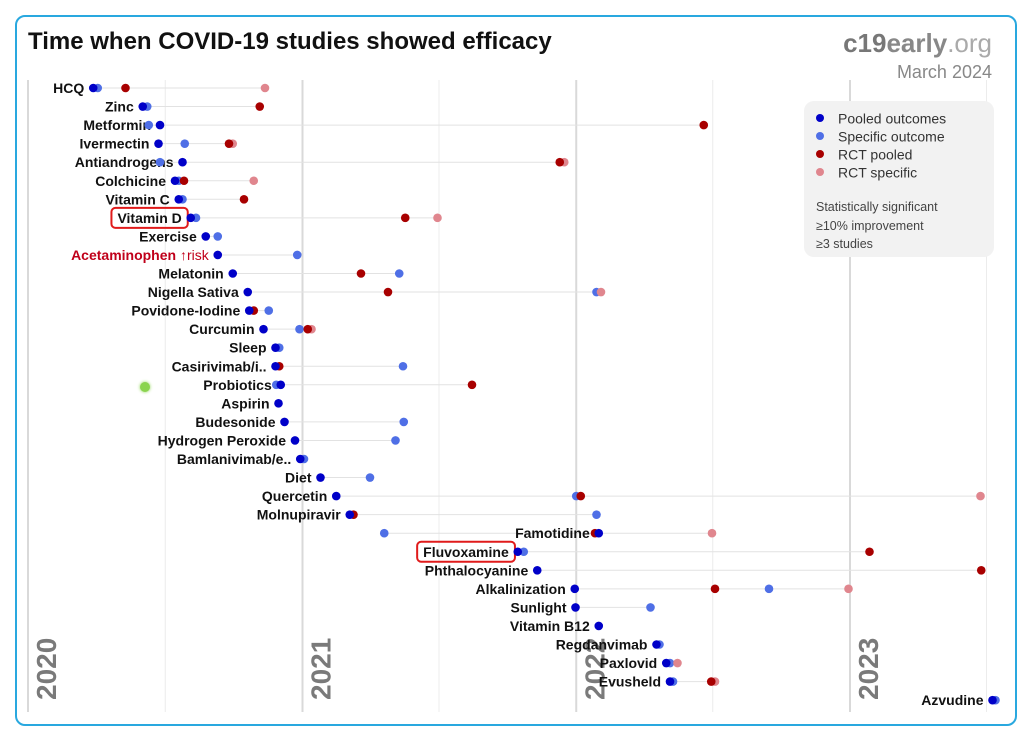 This screenshot has height=742, width=1032. I want to click on legend-note: ≥10% improvement, so click(870, 226).